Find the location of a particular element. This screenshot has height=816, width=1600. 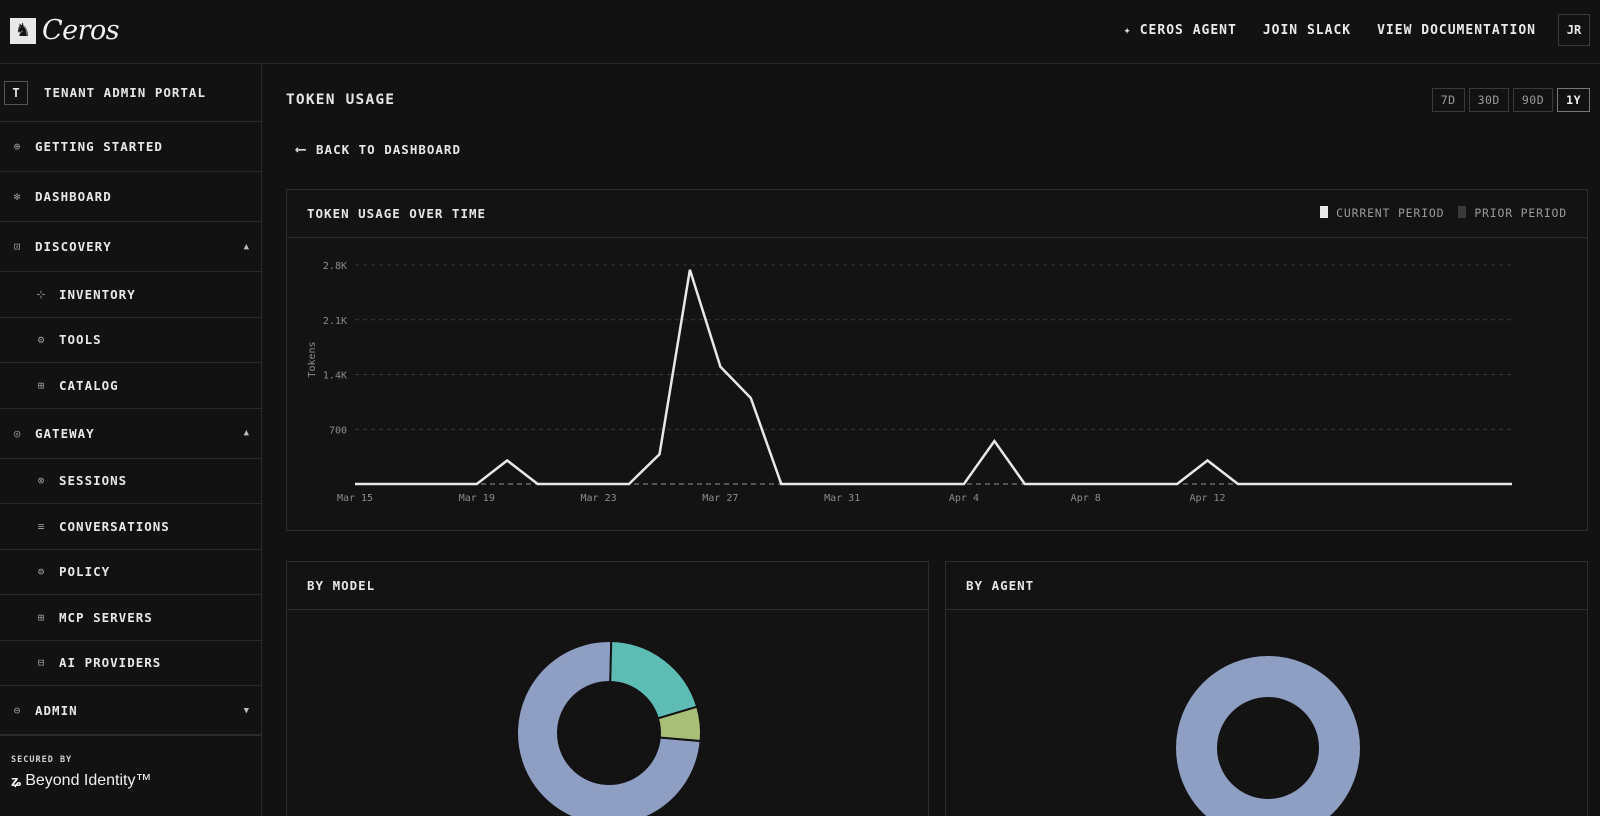

tenant-header: T TENANT ADMIN PORTAL is located at coordinates (130, 93).